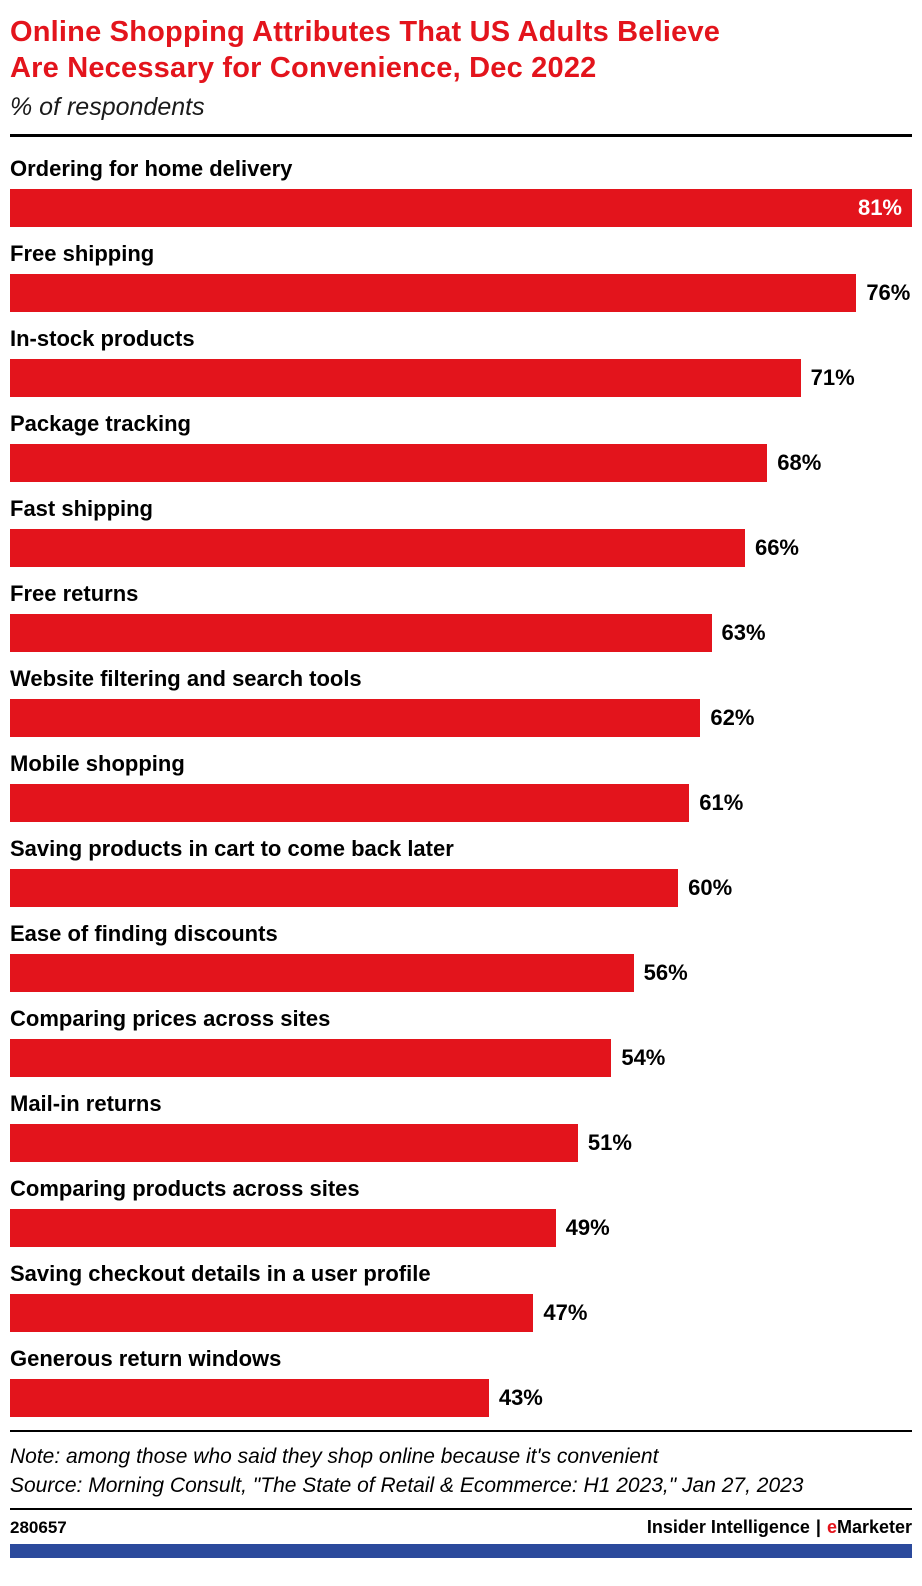 The width and height of the screenshot is (922, 1586). Describe the element at coordinates (82, 253) in the screenshot. I see `category-label: Free shipping` at that location.